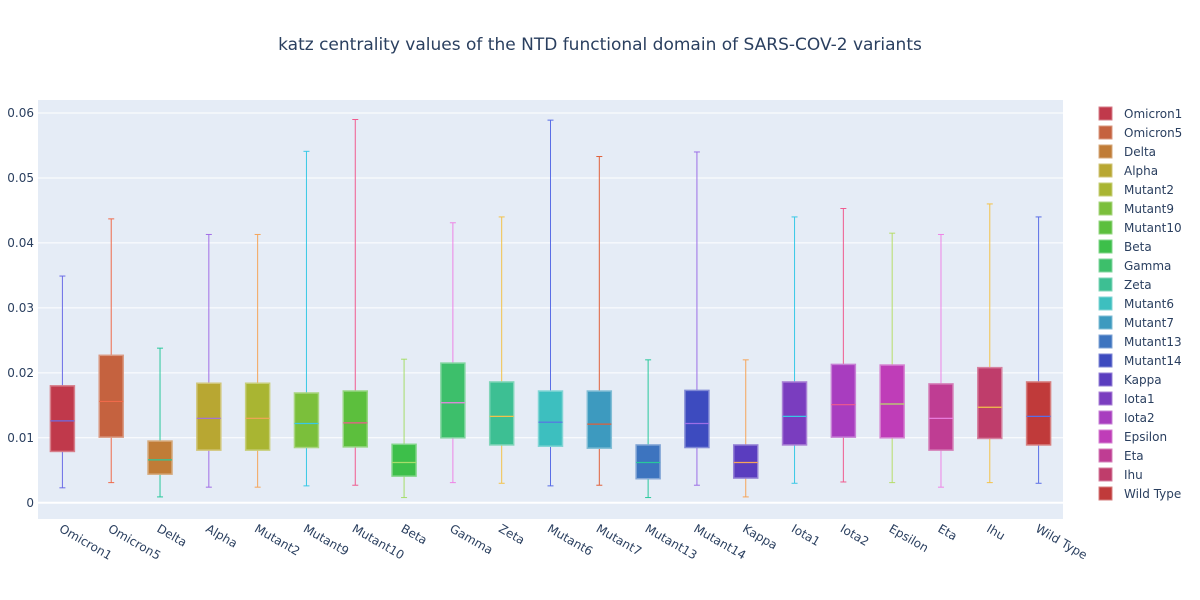  Describe the element at coordinates (221, 535) in the screenshot. I see `x-tick-label: Alpha` at that location.